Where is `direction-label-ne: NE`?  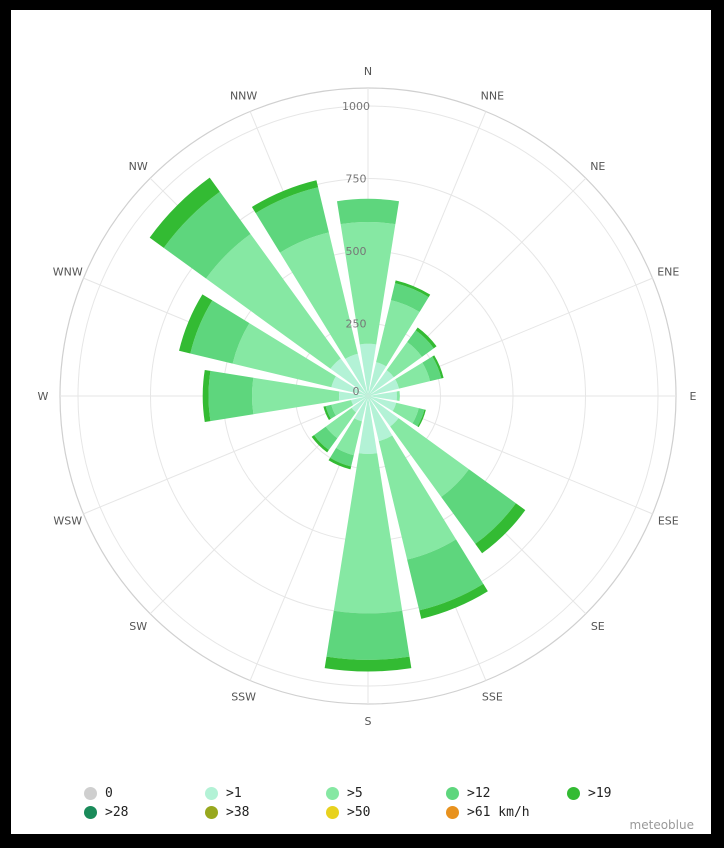 direction-label-ne: NE is located at coordinates (597, 166).